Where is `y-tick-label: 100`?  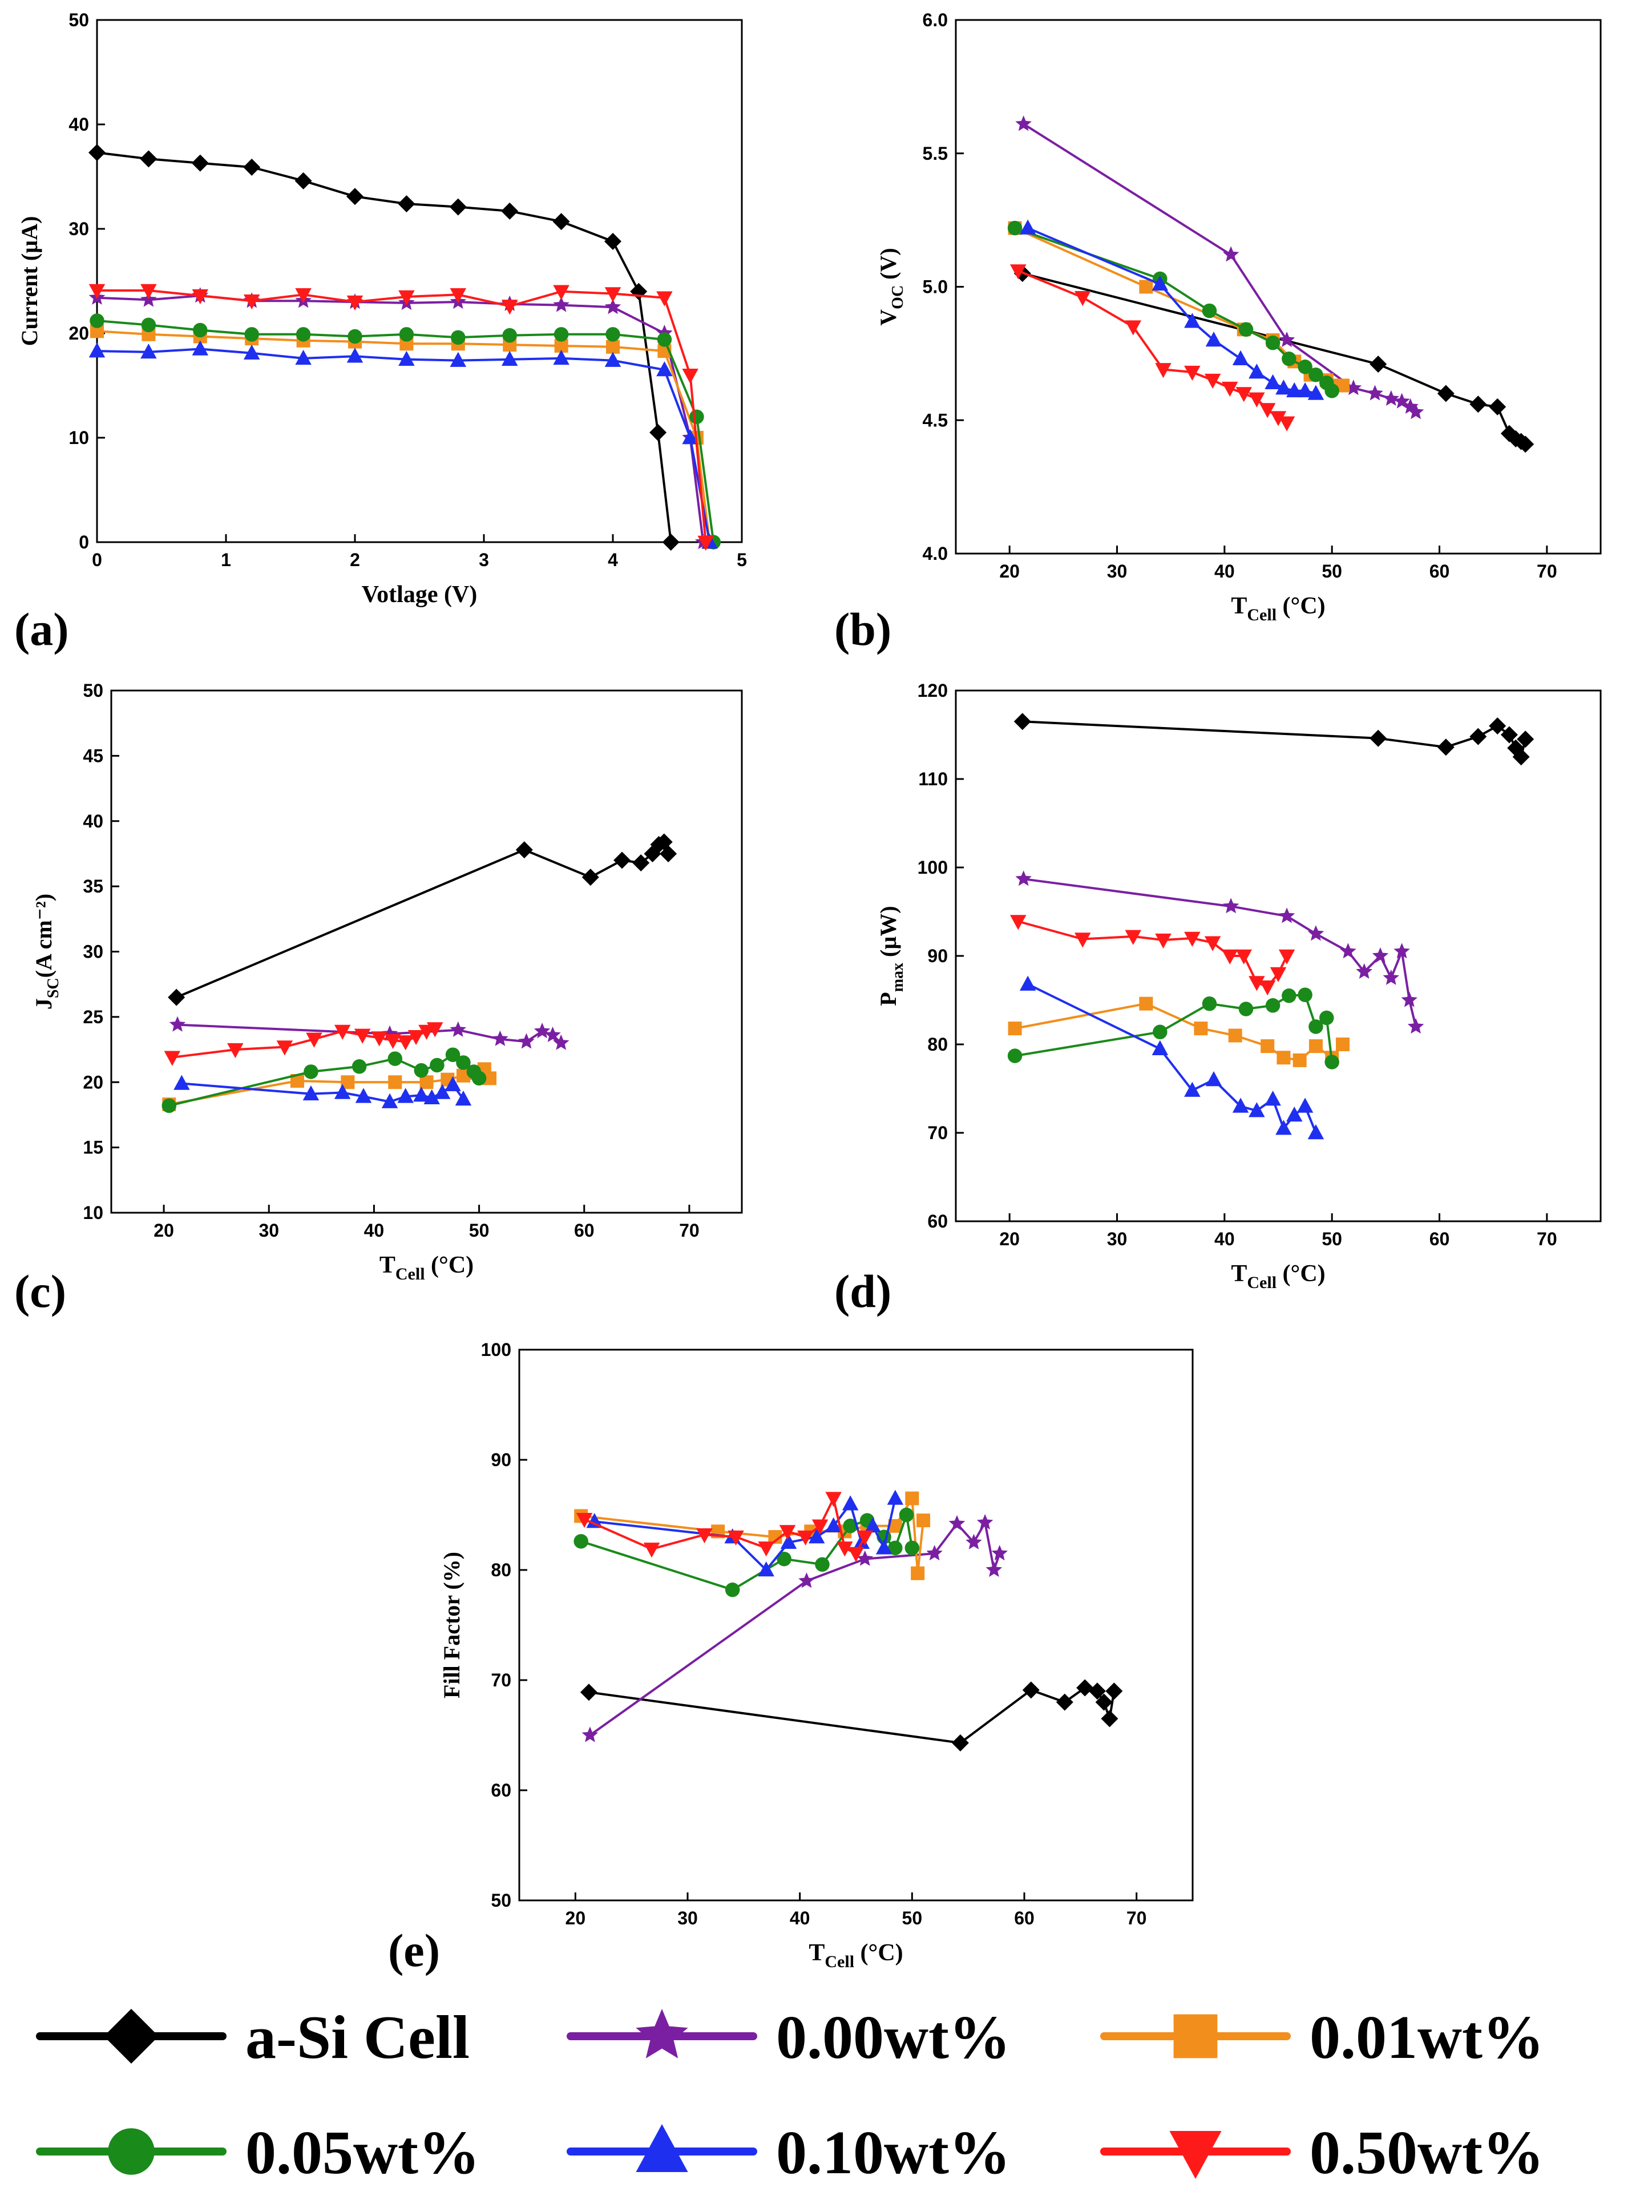
y-tick-label: 100 is located at coordinates (933, 867).